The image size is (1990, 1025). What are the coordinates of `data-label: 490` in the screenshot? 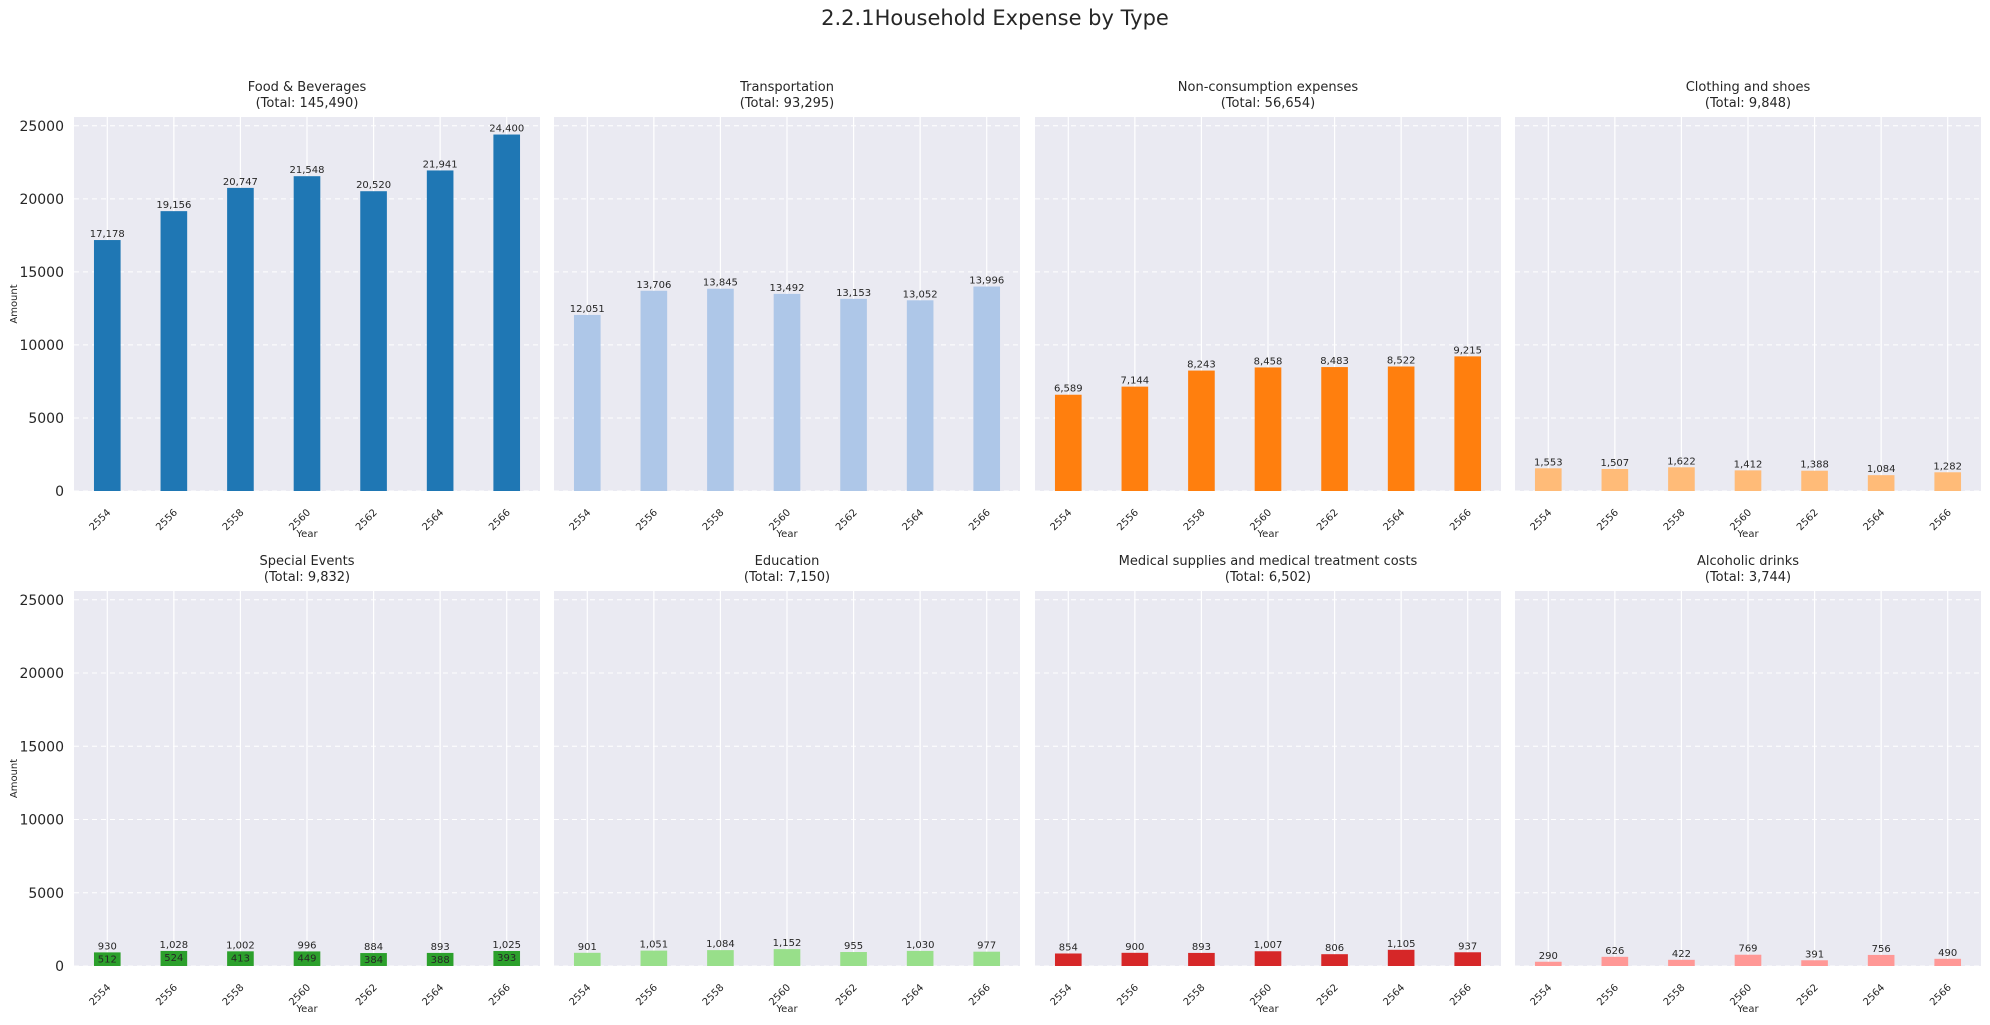 It's located at (1947, 953).